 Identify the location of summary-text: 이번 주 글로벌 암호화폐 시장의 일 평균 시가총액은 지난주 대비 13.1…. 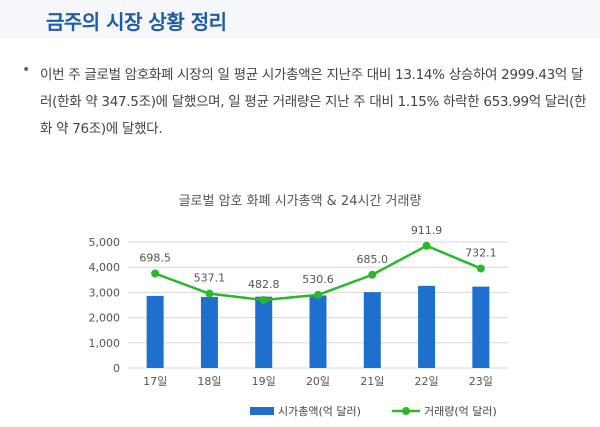
(313, 102).